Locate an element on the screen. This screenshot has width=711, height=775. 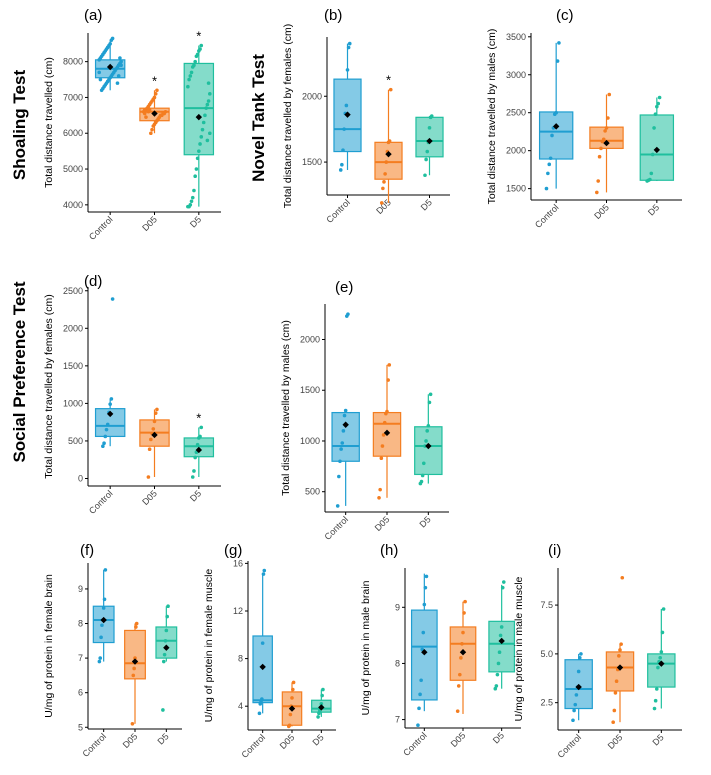
y-tick-label: 2000 is located at coordinates (310, 340).